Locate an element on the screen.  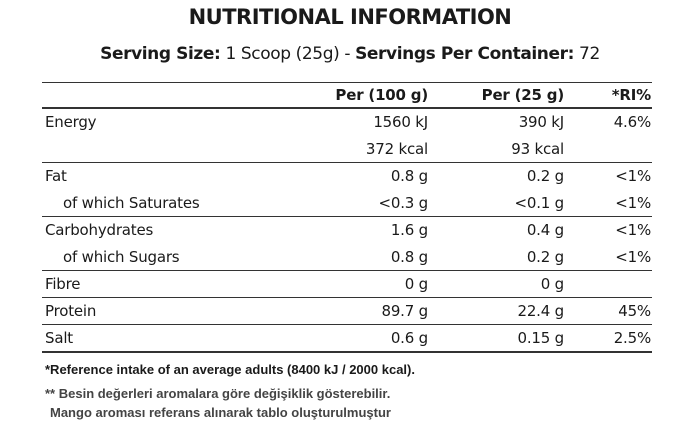
cell-value: 0.4 g is located at coordinates (545, 230).